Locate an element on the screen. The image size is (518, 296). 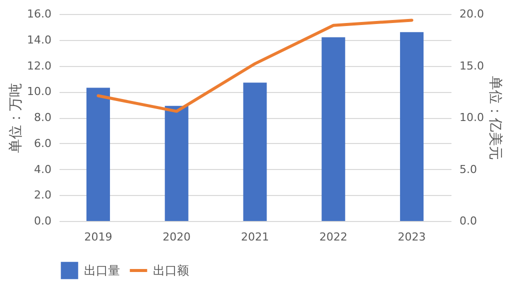
y-tick-label: 0.0 is located at coordinates (43, 221).